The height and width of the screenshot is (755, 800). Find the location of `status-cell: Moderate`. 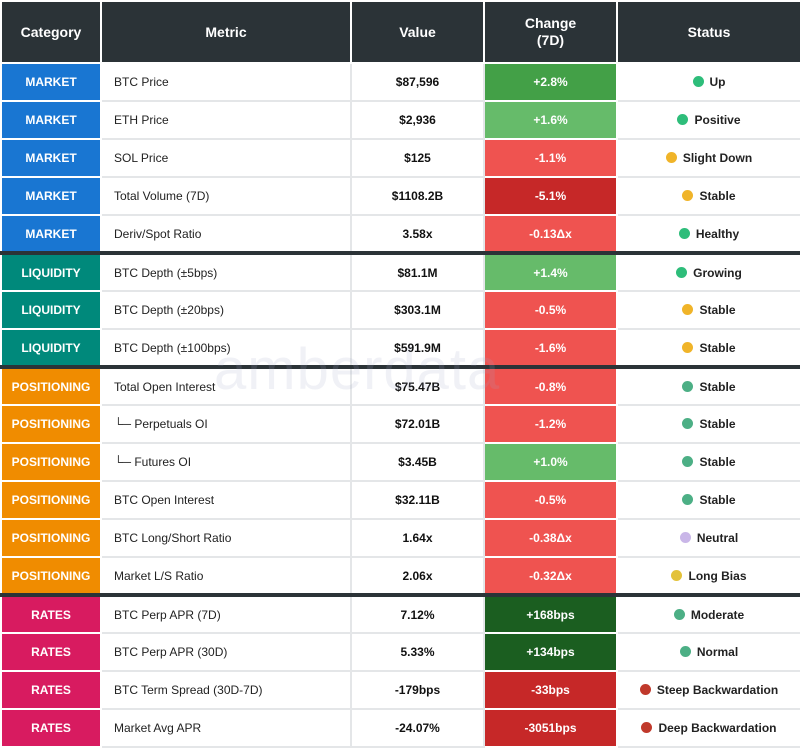

status-cell: Moderate is located at coordinates (708, 613).